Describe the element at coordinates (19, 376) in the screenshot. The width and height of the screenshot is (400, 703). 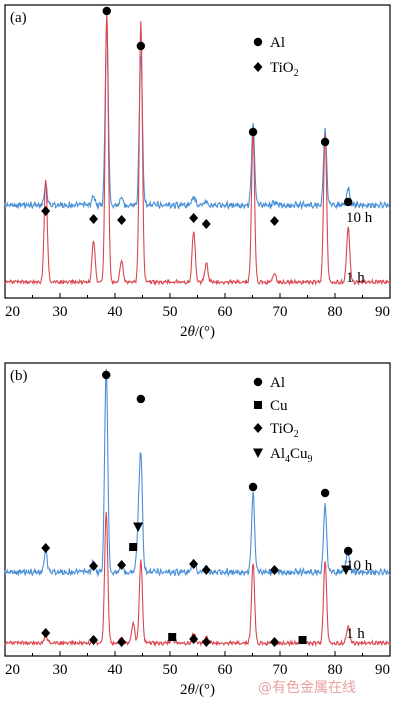
I see `panel-label: (b)` at that location.